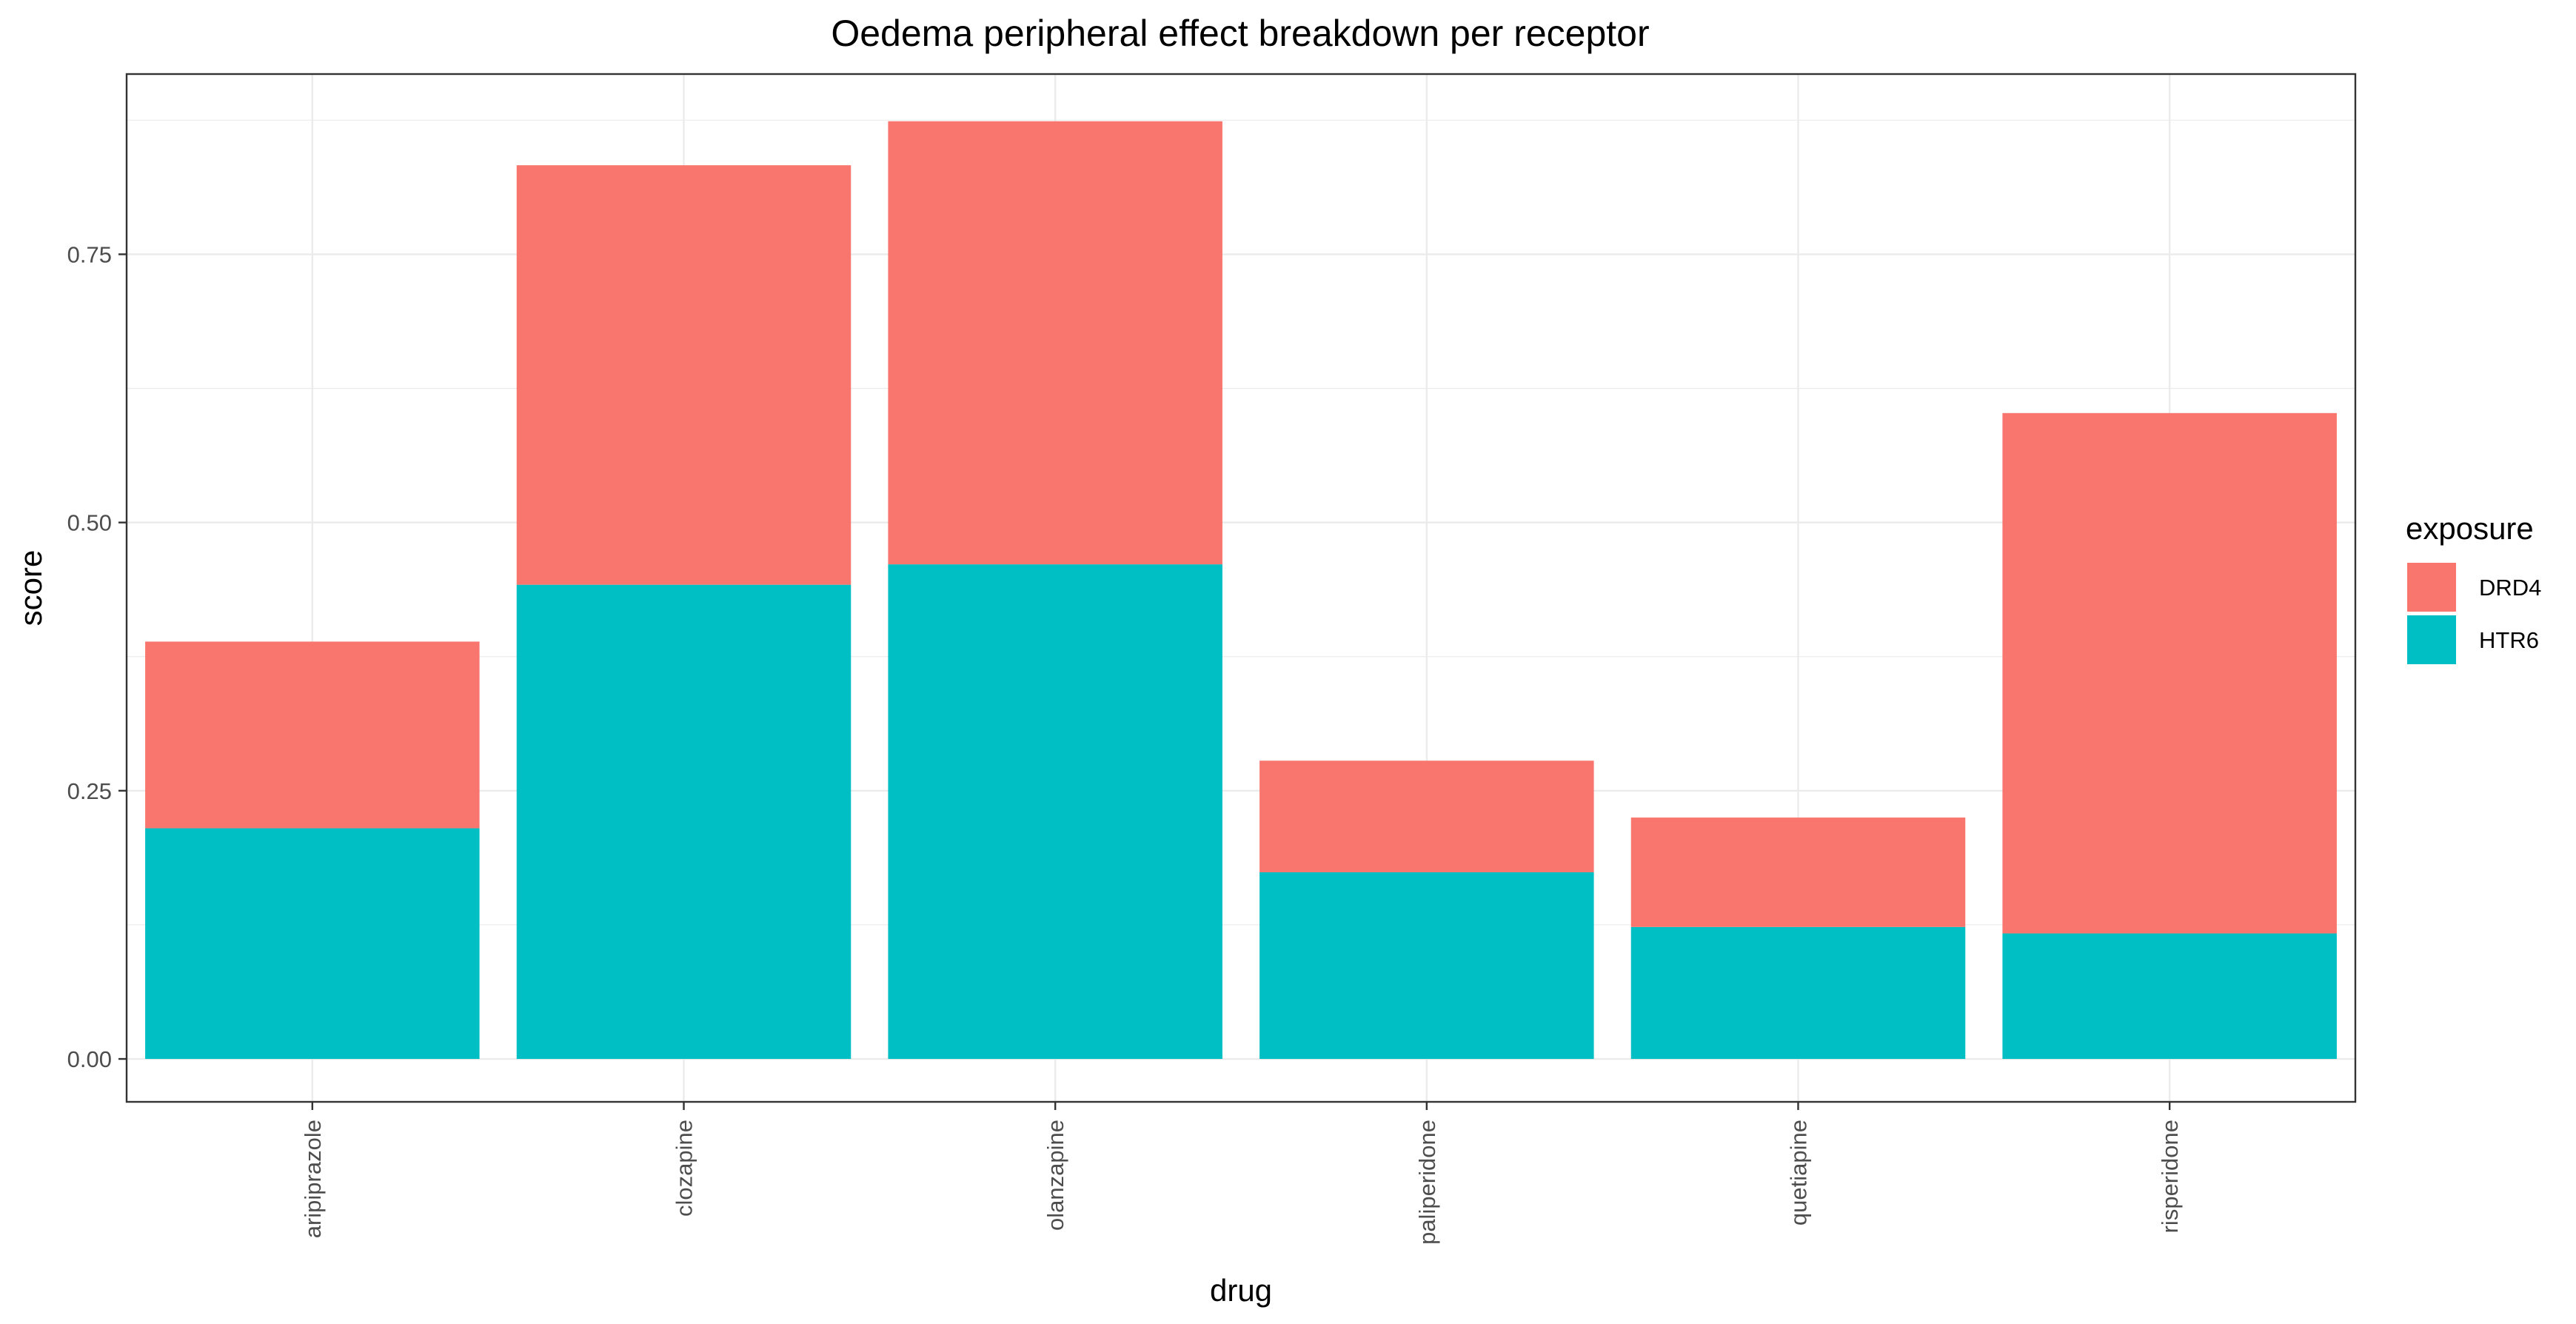 The height and width of the screenshot is (1324, 2576). What do you see at coordinates (1055, 1175) in the screenshot?
I see `x-tick-label: olanzapine` at bounding box center [1055, 1175].